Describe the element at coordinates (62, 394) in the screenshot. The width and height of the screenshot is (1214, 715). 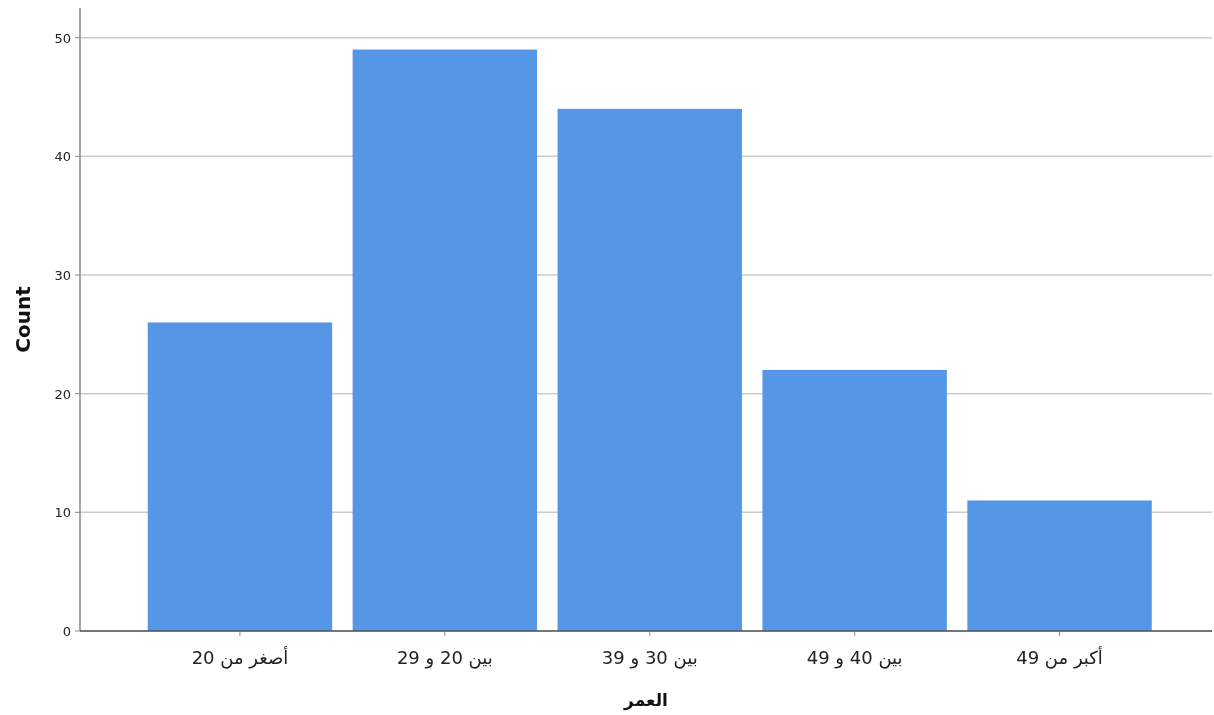
I see `y-tick-label: 20` at that location.